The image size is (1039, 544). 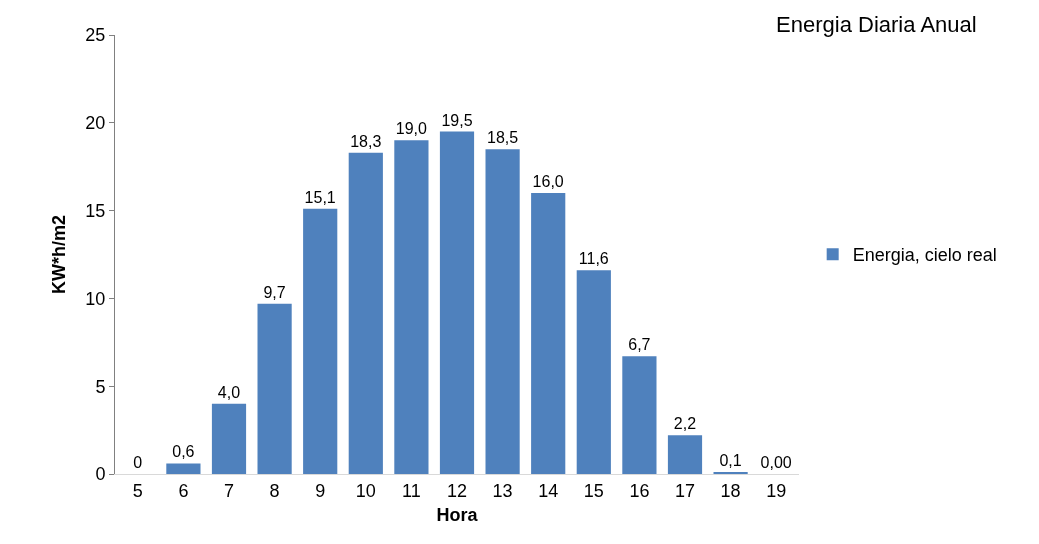 I want to click on data-label: 0,1, so click(x=730, y=460).